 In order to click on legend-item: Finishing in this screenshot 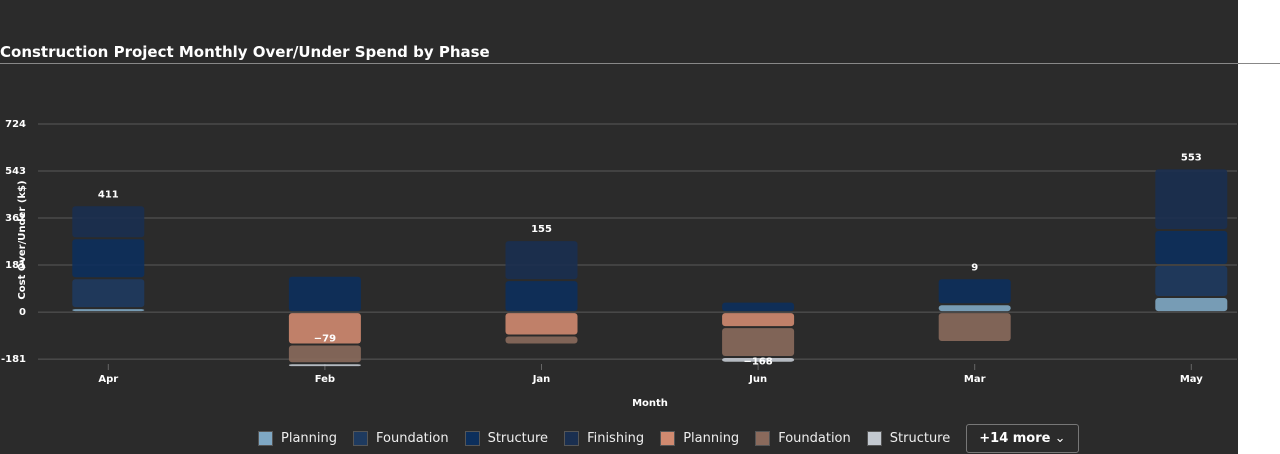, I will do `click(604, 438)`.